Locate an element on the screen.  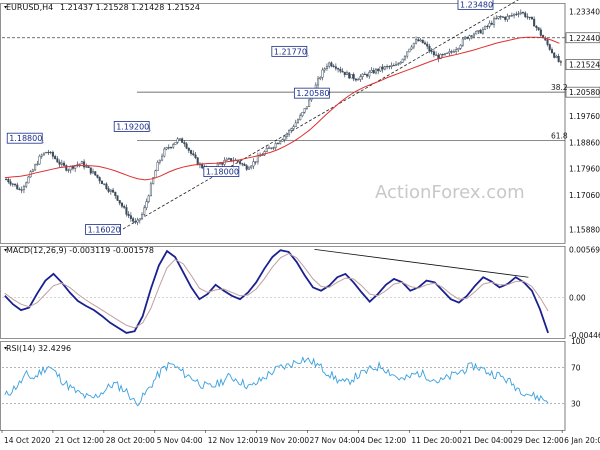
x-tick-label: 27 Nov 04:00 is located at coordinates (335, 440).